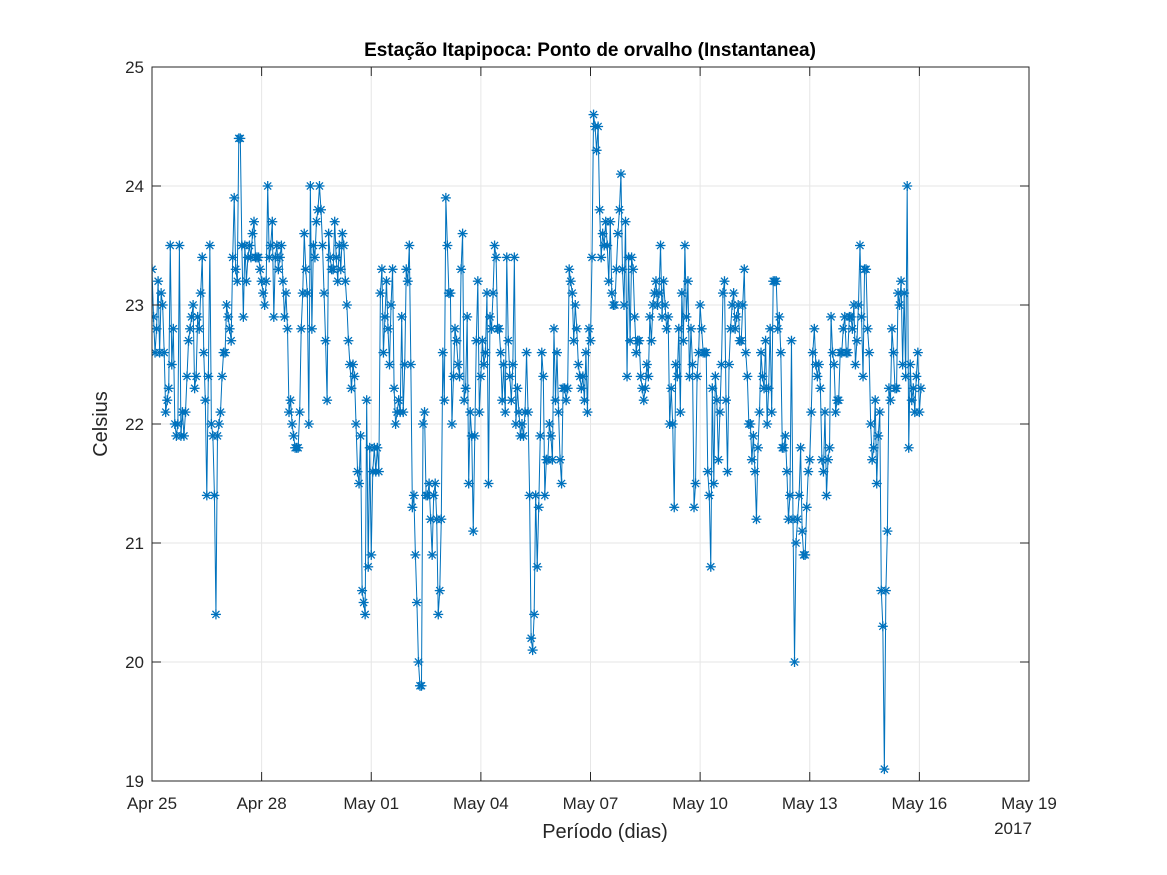 The width and height of the screenshot is (1167, 875). What do you see at coordinates (1013, 828) in the screenshot?
I see `year-label: 2017` at bounding box center [1013, 828].